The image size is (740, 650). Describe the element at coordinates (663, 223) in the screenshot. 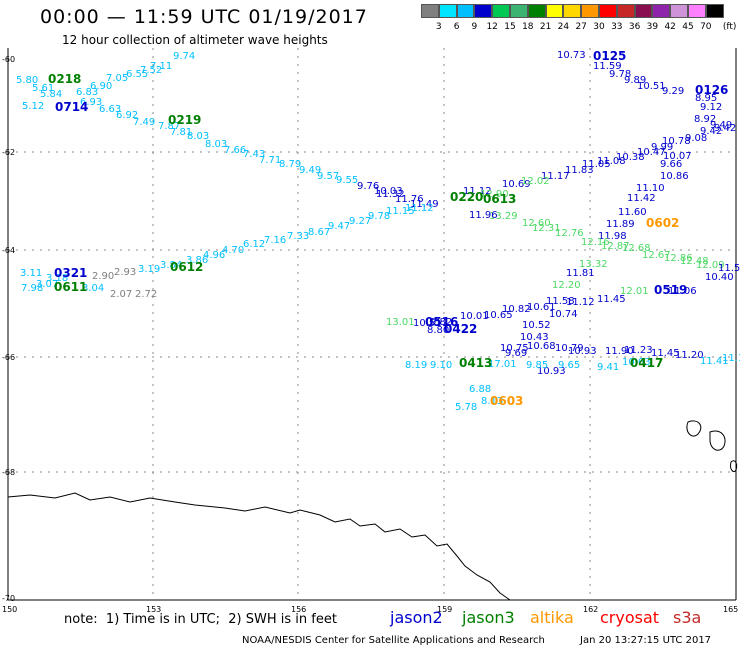

I see `track-time-label: 0602` at that location.